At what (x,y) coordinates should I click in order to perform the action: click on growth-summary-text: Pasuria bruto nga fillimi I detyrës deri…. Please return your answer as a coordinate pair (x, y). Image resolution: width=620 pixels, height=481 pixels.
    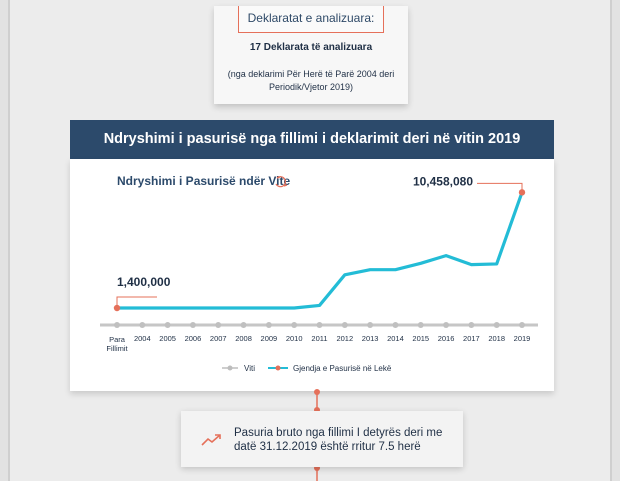
    Looking at the image, I should click on (338, 440).